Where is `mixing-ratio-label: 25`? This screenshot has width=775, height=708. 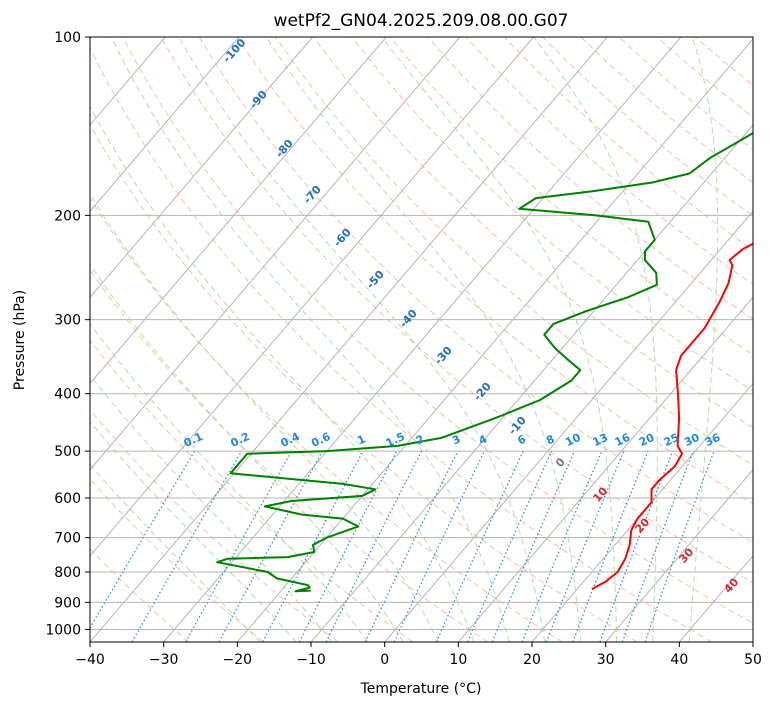 mixing-ratio-label: 25 is located at coordinates (671, 440).